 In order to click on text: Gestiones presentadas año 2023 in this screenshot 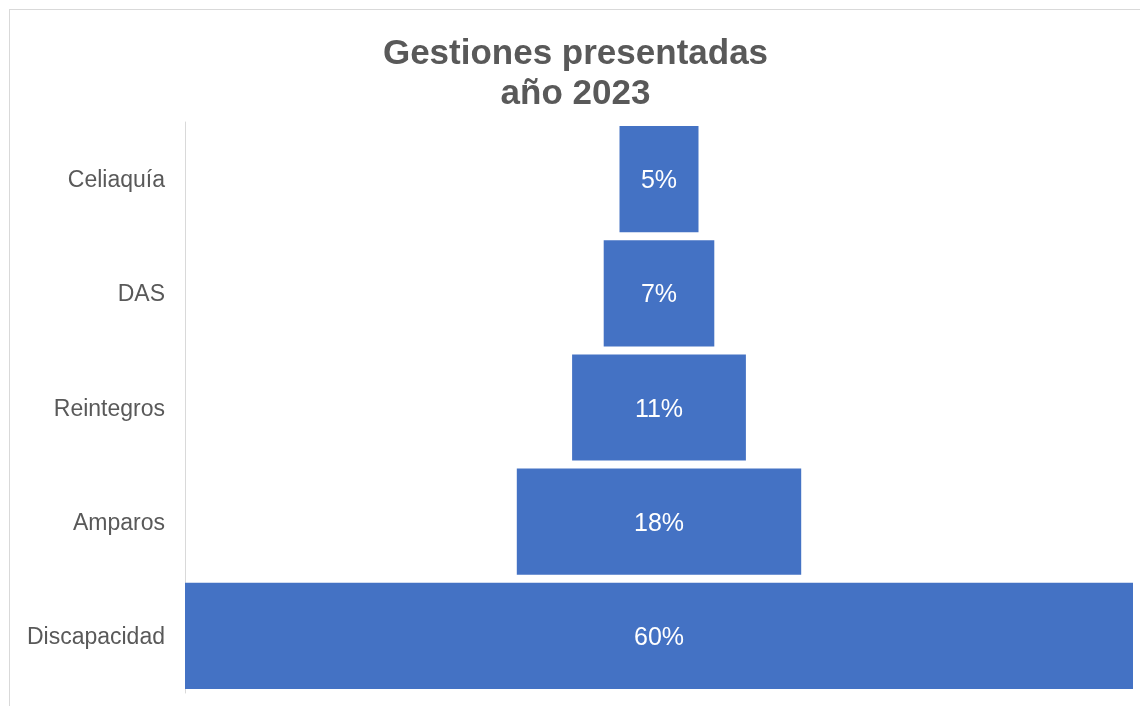, I will do `click(575, 71)`.